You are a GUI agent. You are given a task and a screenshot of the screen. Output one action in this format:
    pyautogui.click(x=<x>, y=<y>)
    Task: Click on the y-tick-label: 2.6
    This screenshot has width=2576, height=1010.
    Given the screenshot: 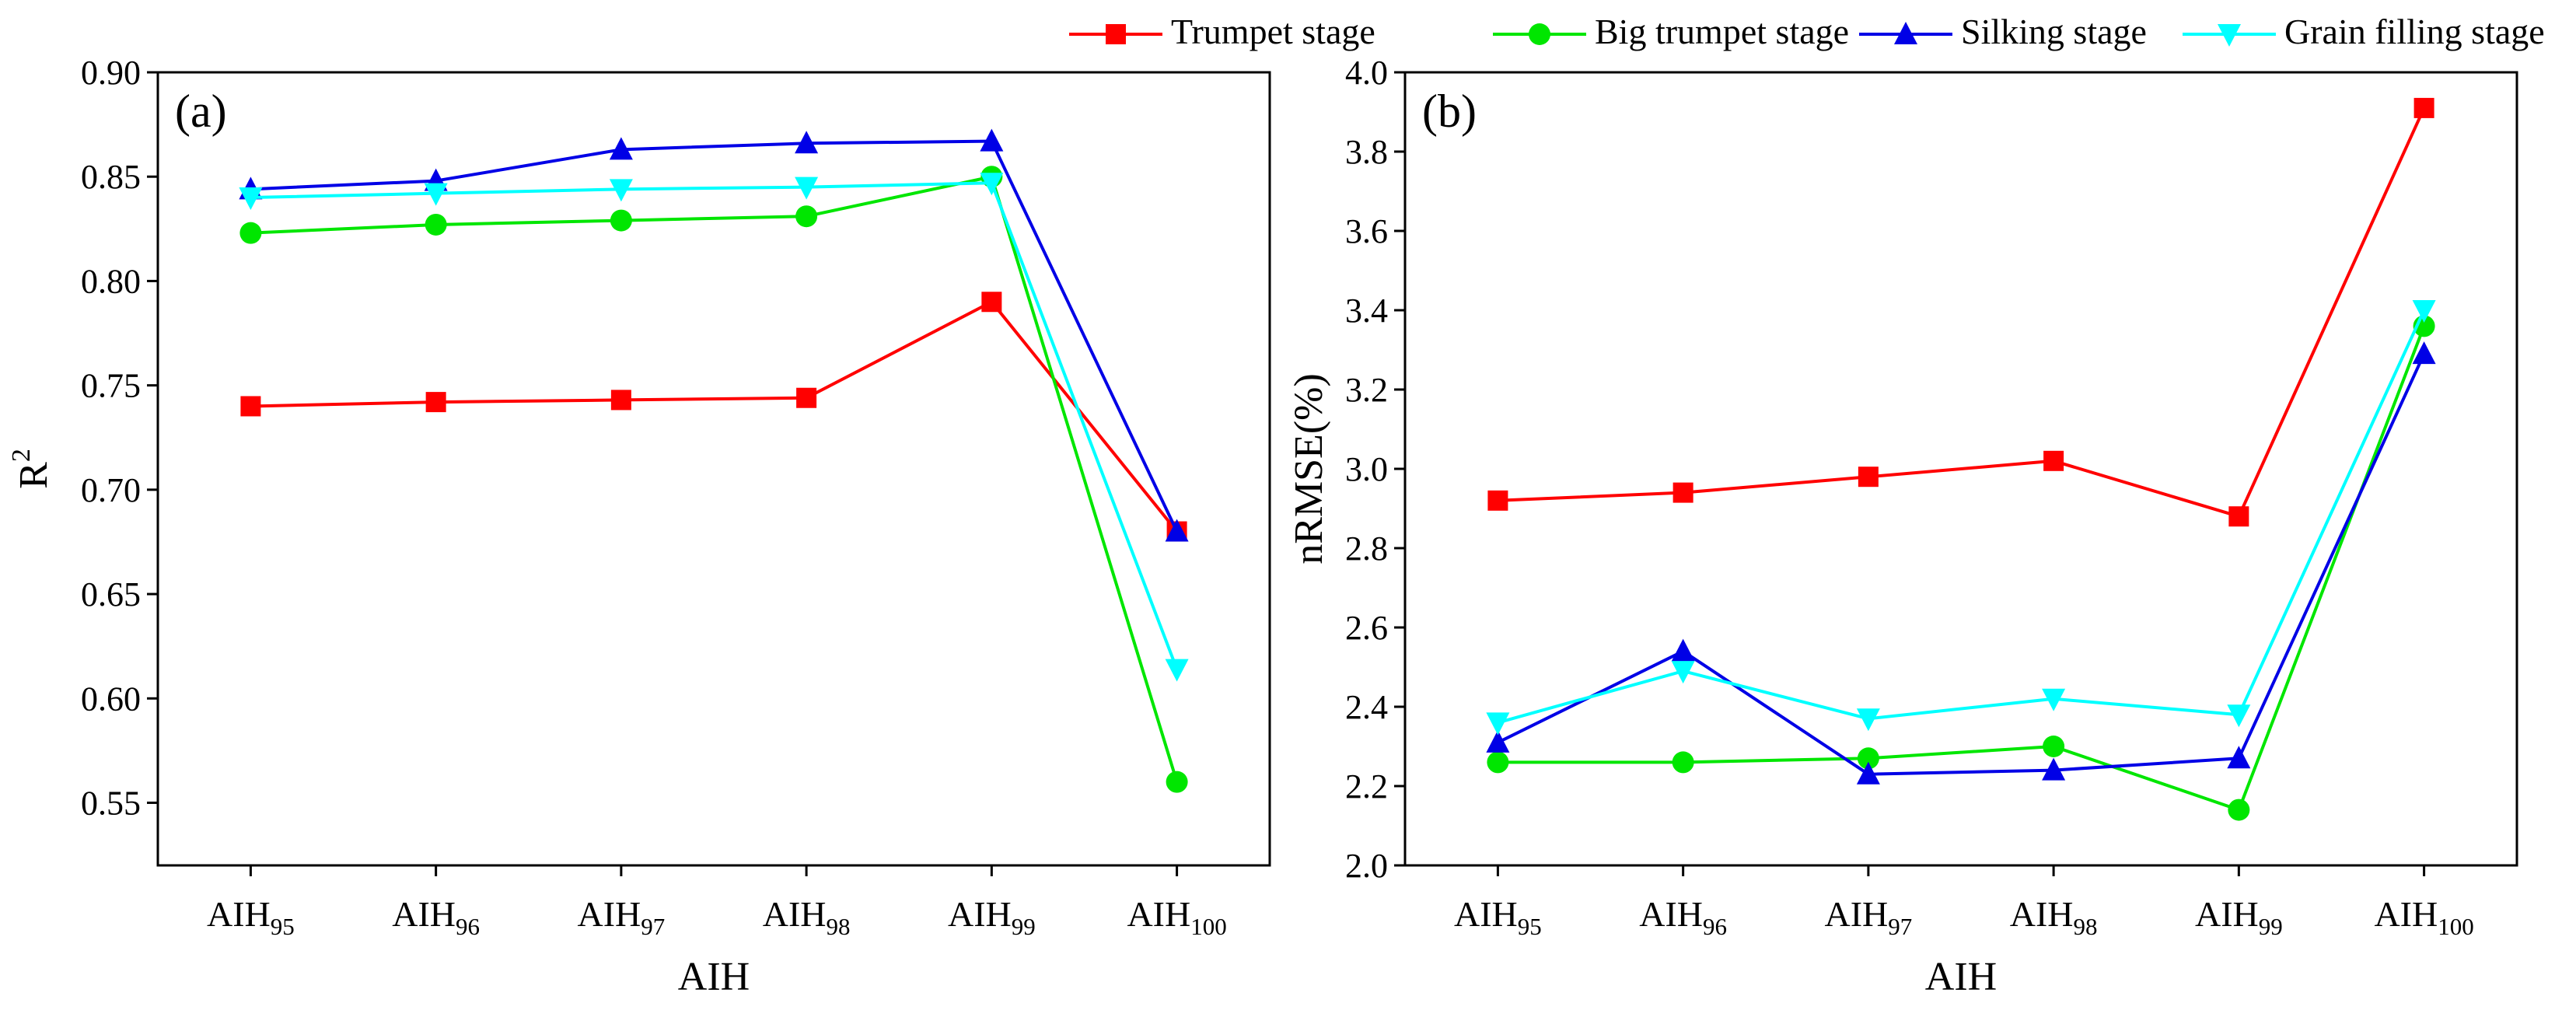 What is the action you would take?
    pyautogui.click(x=1366, y=628)
    